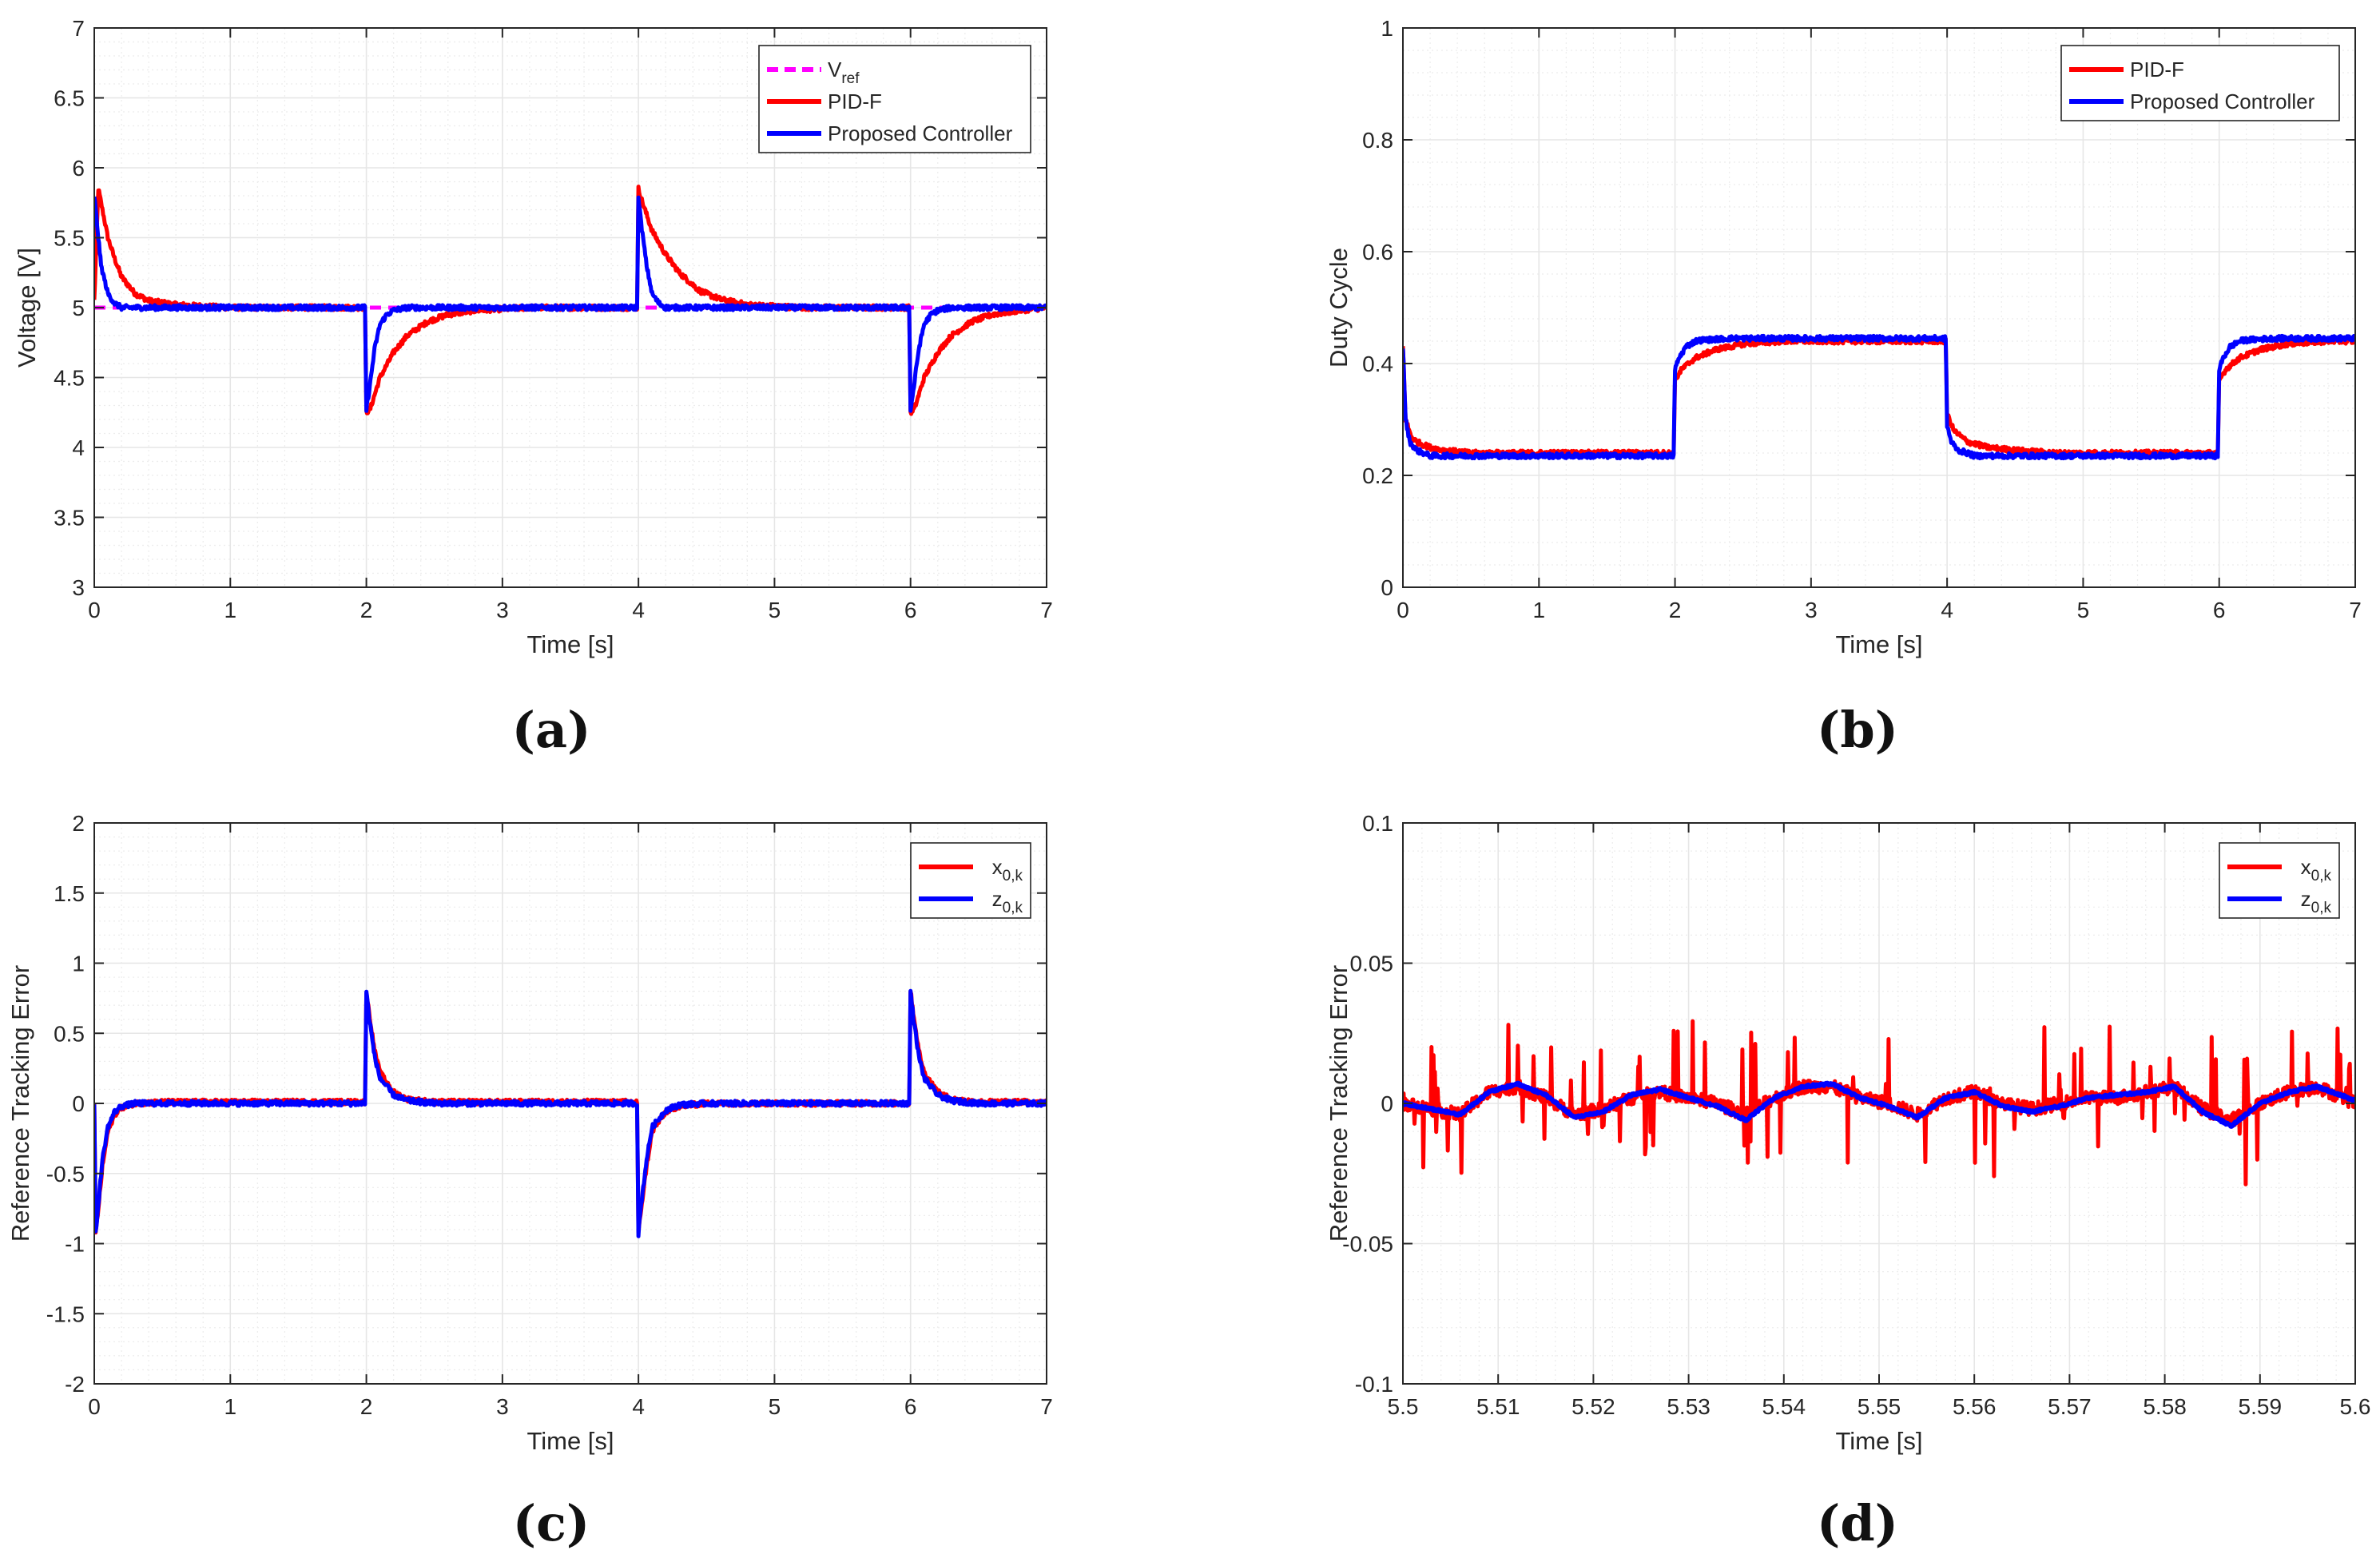 This screenshot has width=2380, height=1566. Describe the element at coordinates (27, 308) in the screenshot. I see `y-axis-label: Voltage [V]` at that location.